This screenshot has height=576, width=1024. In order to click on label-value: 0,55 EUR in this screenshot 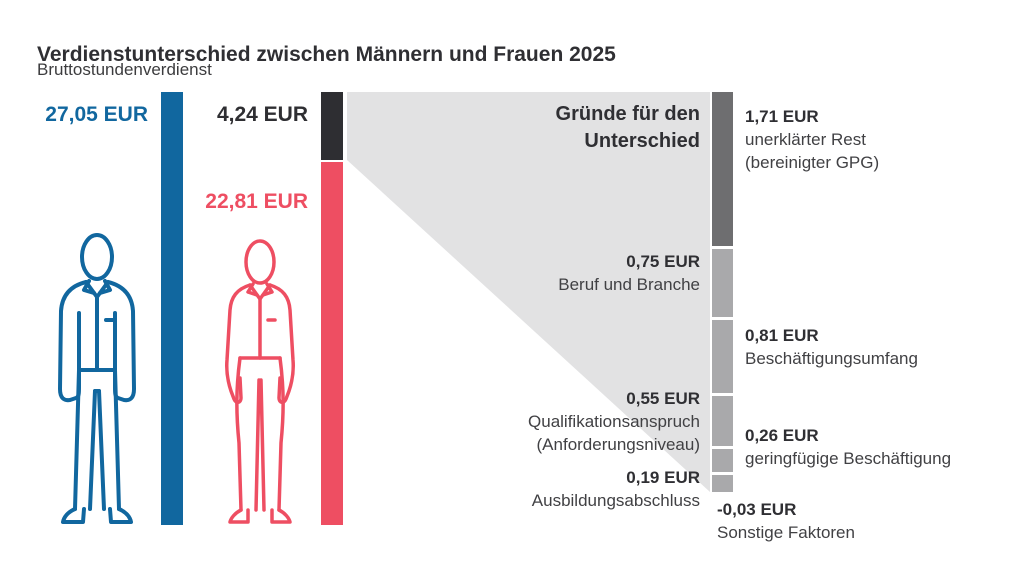, I will do `click(663, 398)`.